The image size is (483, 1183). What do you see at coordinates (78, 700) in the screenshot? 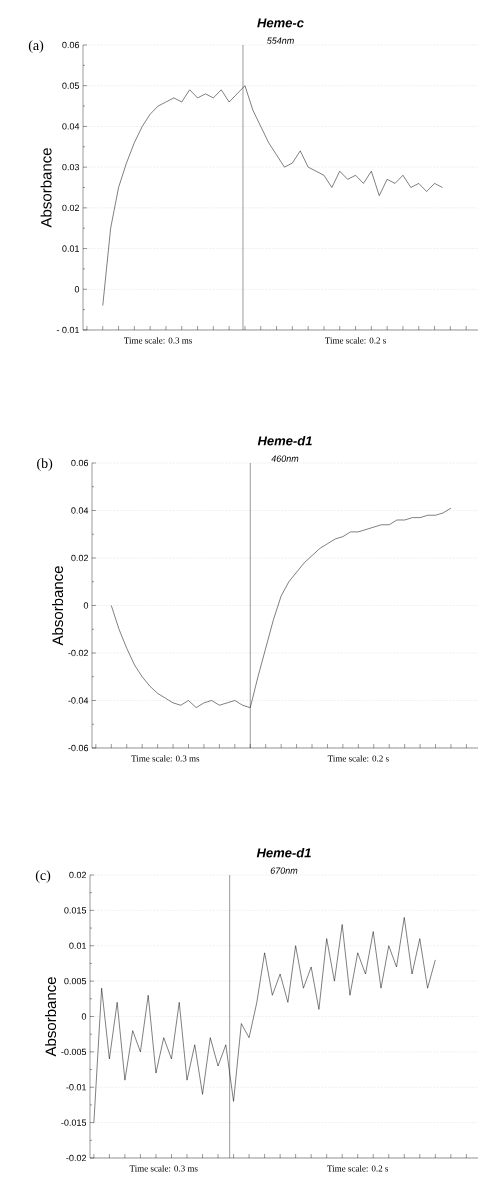
I see `y-tick-label: -0.04` at bounding box center [78, 700].